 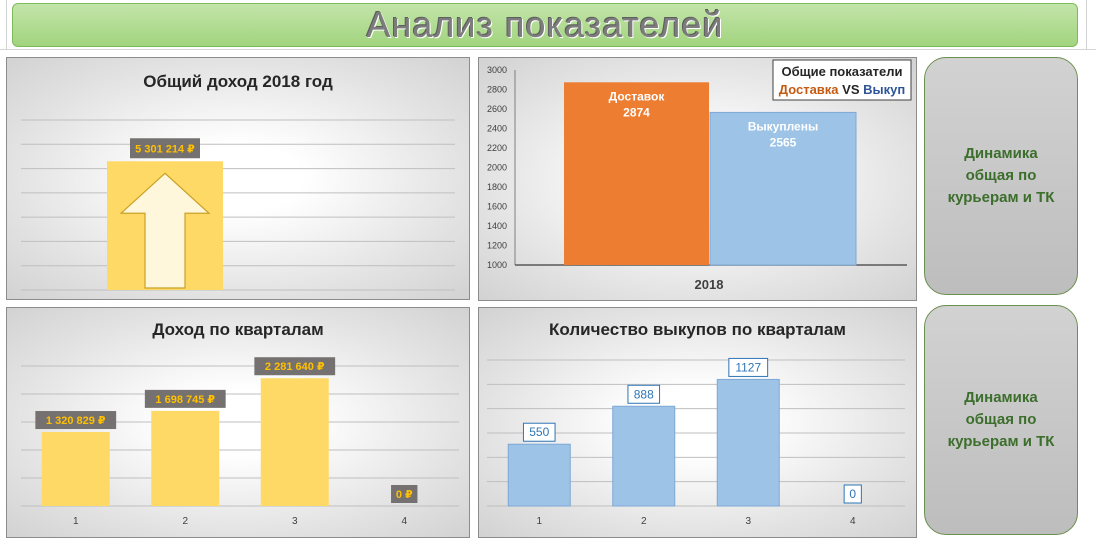 What do you see at coordinates (709, 284) in the screenshot?
I see `x-tick-label: 2018` at bounding box center [709, 284].